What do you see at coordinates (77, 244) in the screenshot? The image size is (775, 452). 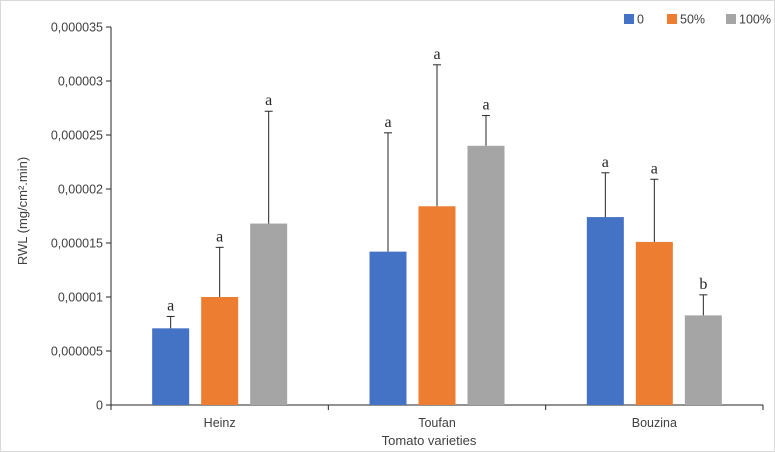 I see `y-tick-label: 0,000015` at bounding box center [77, 244].